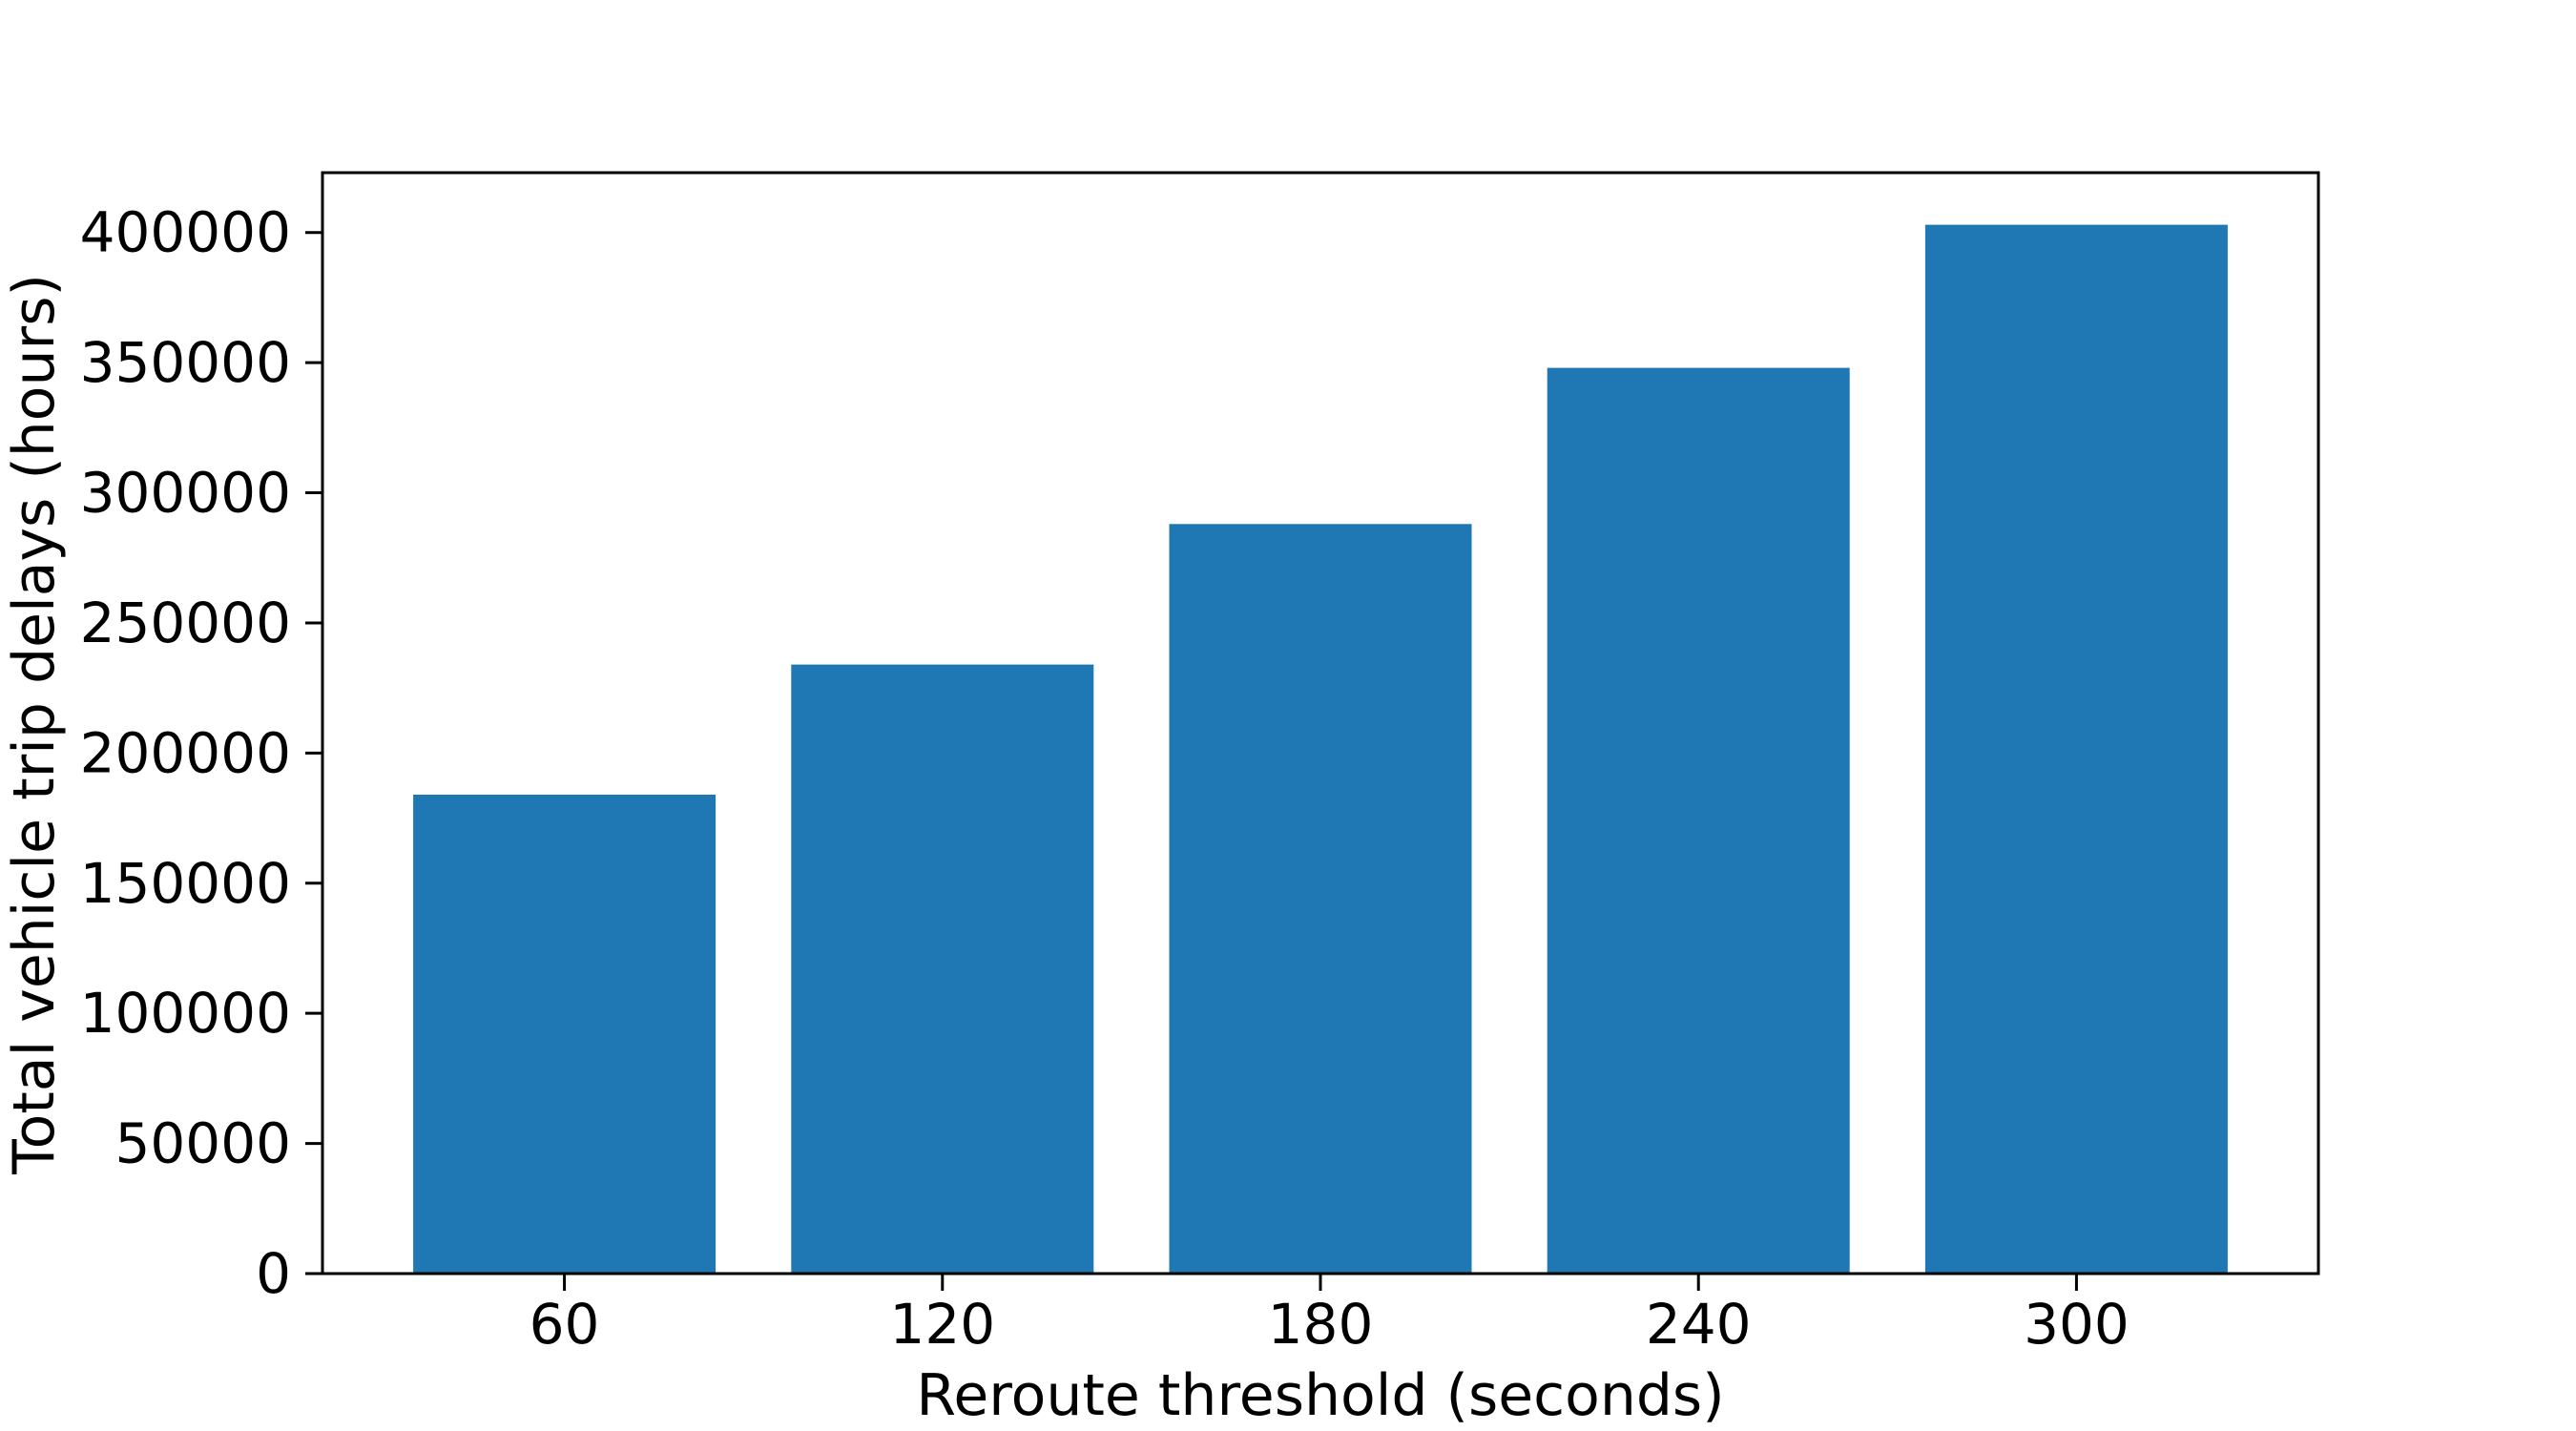 This screenshot has width=2576, height=1431. What do you see at coordinates (185, 752) in the screenshot?
I see `y-tick-label-200000: 200000` at bounding box center [185, 752].